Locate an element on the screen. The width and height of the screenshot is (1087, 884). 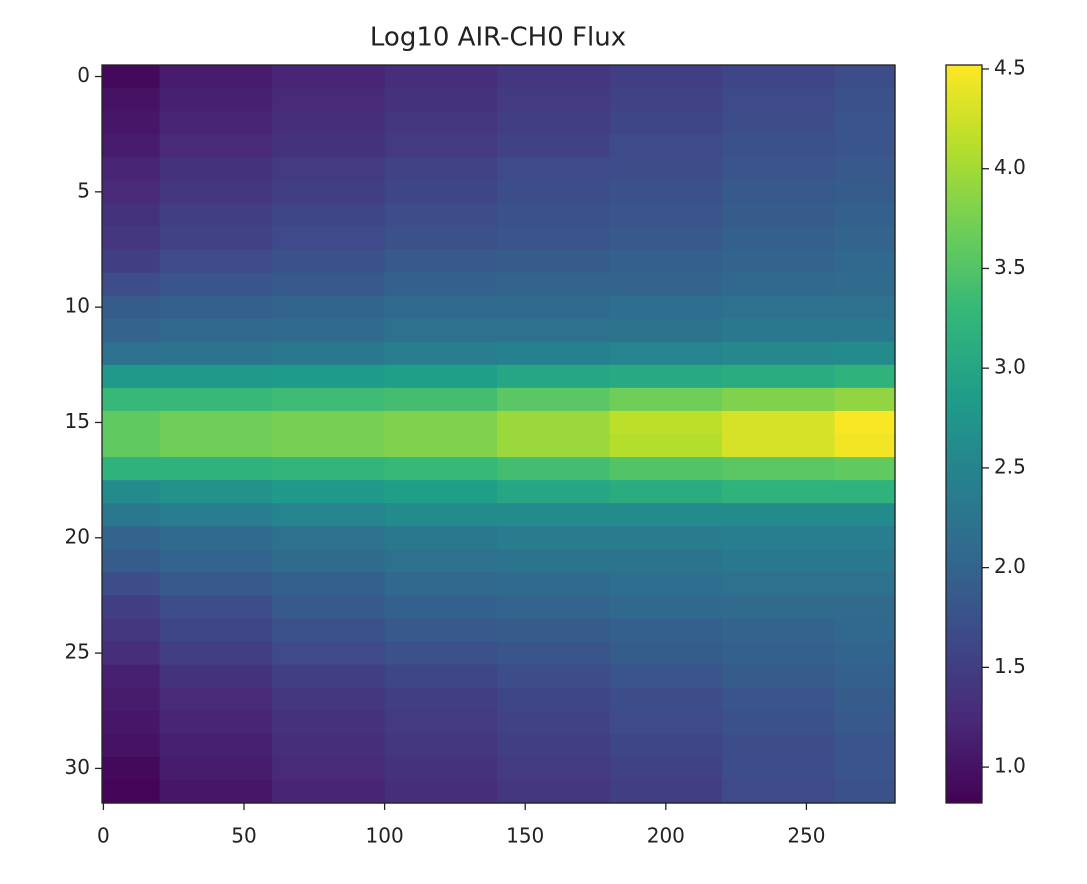
x-tick-label: 200 is located at coordinates (666, 836).